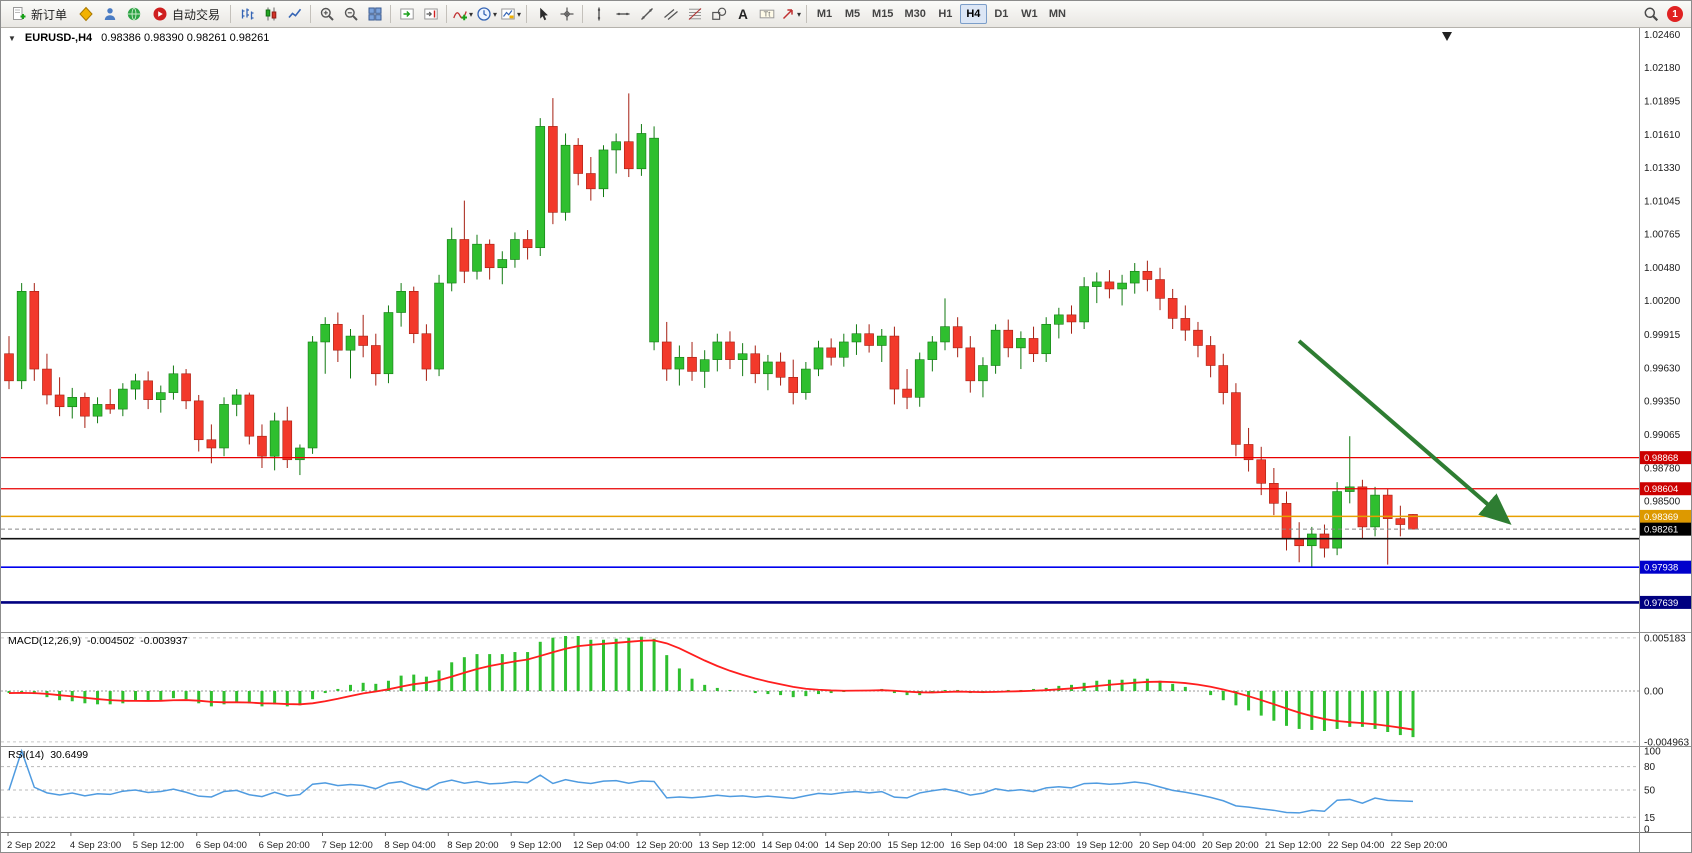 The width and height of the screenshot is (1692, 853). I want to click on cursor-button, so click(542, 14).